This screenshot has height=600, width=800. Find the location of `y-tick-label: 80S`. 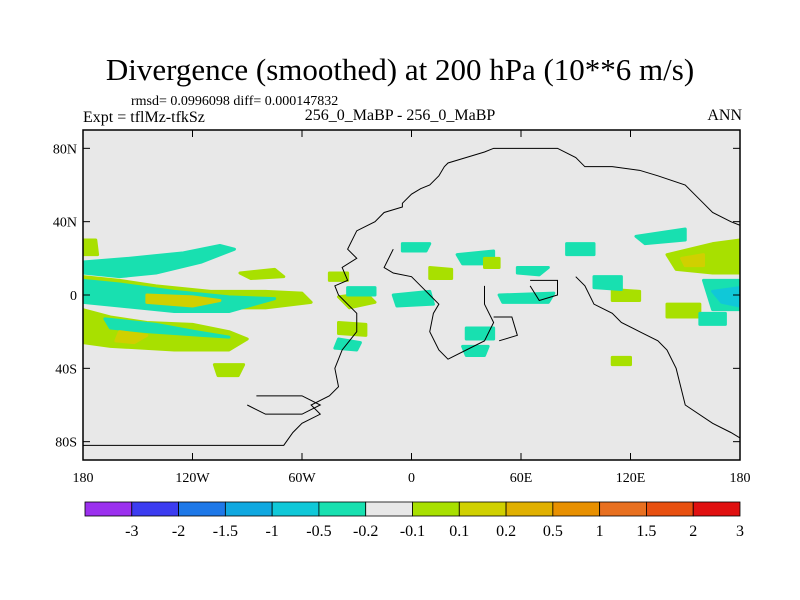

y-tick-label: 80S is located at coordinates (66, 443).